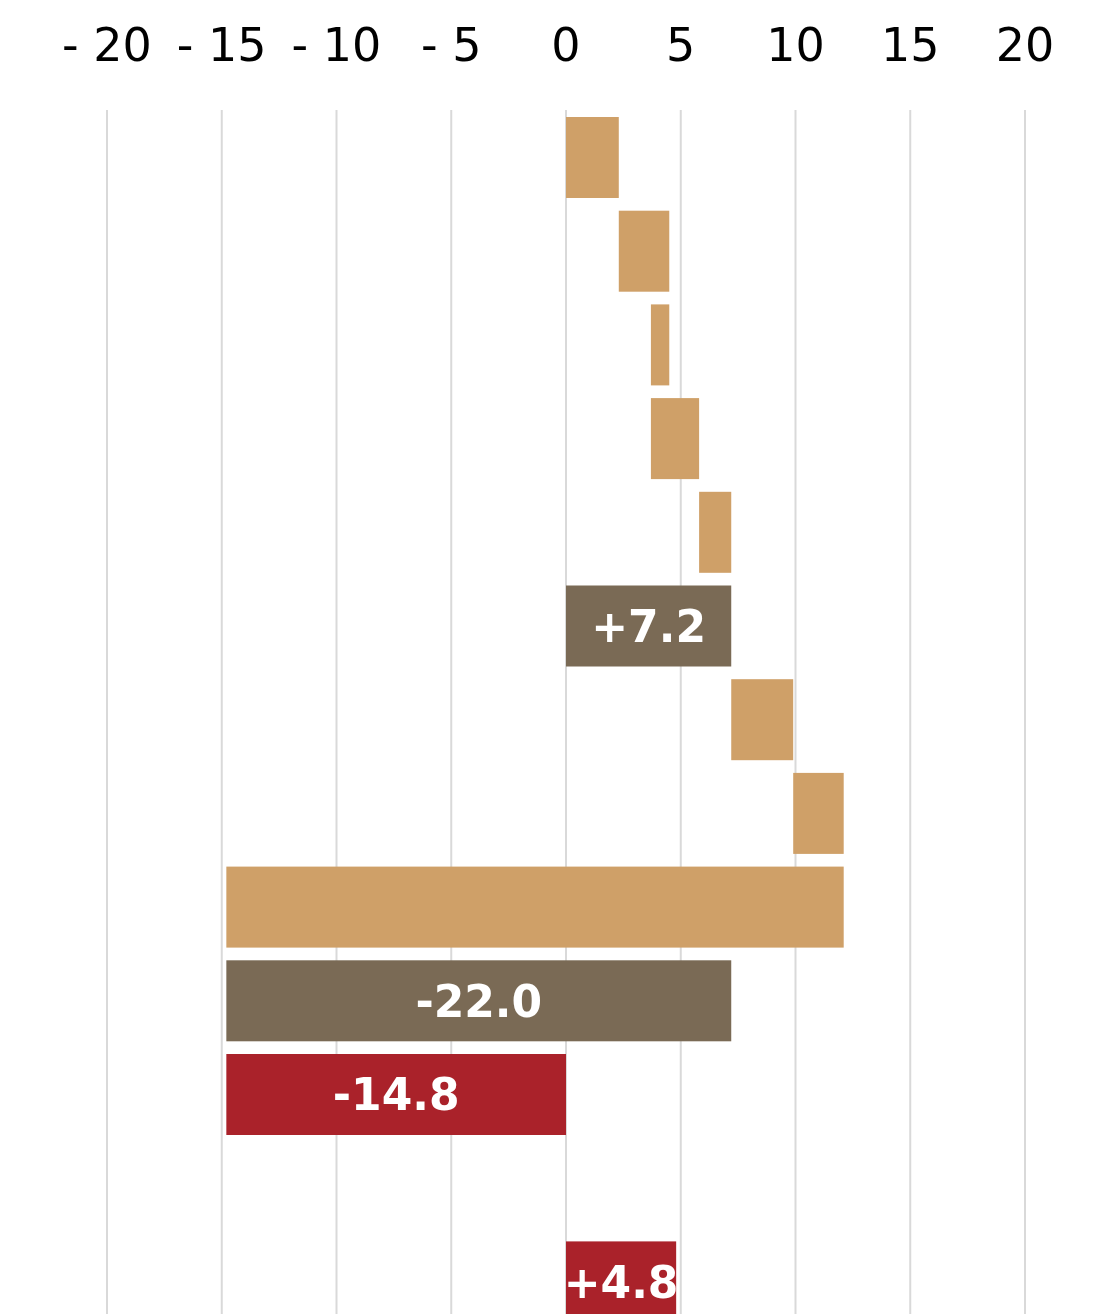 Image resolution: width=1103 pixels, height=1314 pixels. I want to click on x-tick-label: - 10, so click(336, 44).